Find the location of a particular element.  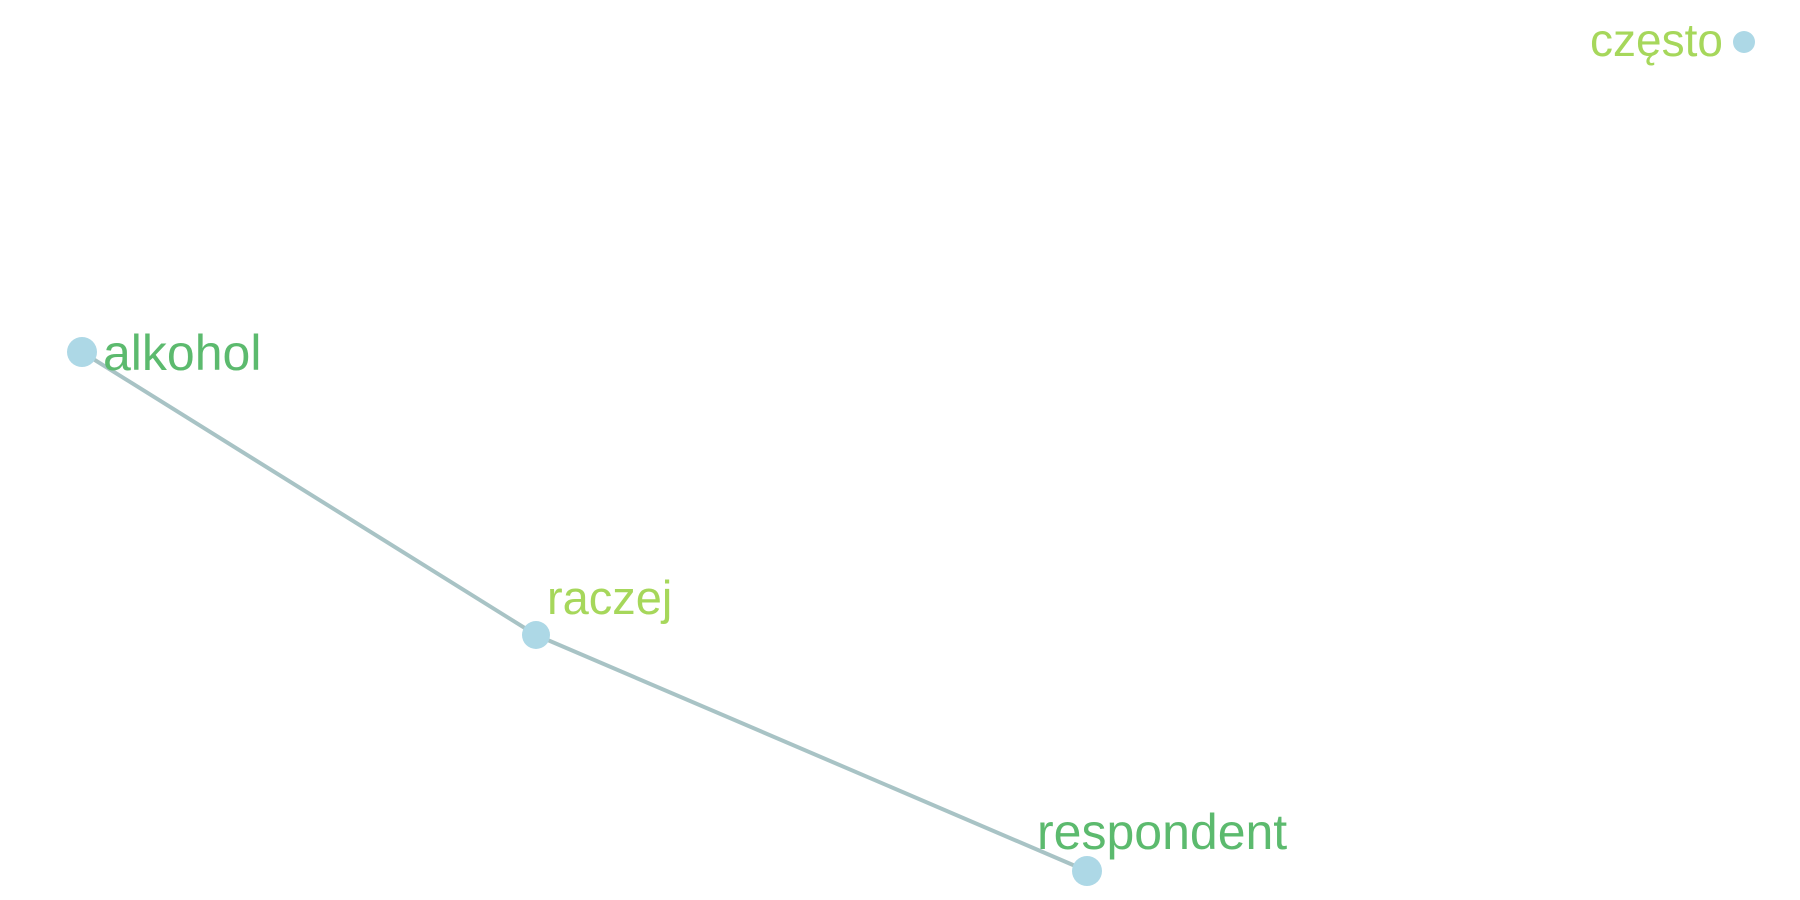

node-czesto-label: często is located at coordinates (1656, 40).